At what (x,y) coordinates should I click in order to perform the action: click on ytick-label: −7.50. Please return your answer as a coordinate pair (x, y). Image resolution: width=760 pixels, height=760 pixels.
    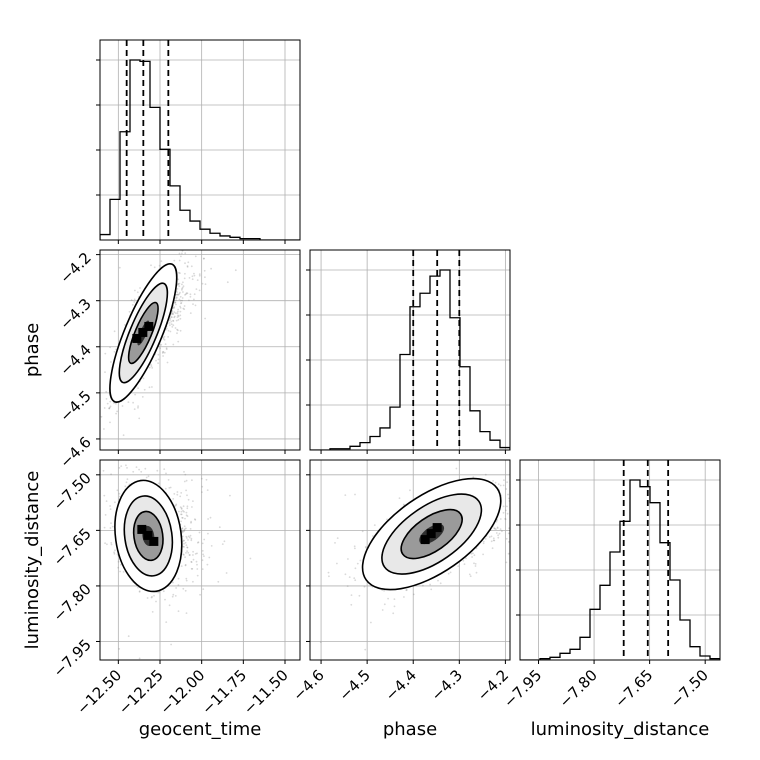
    Looking at the image, I should click on (72, 491).